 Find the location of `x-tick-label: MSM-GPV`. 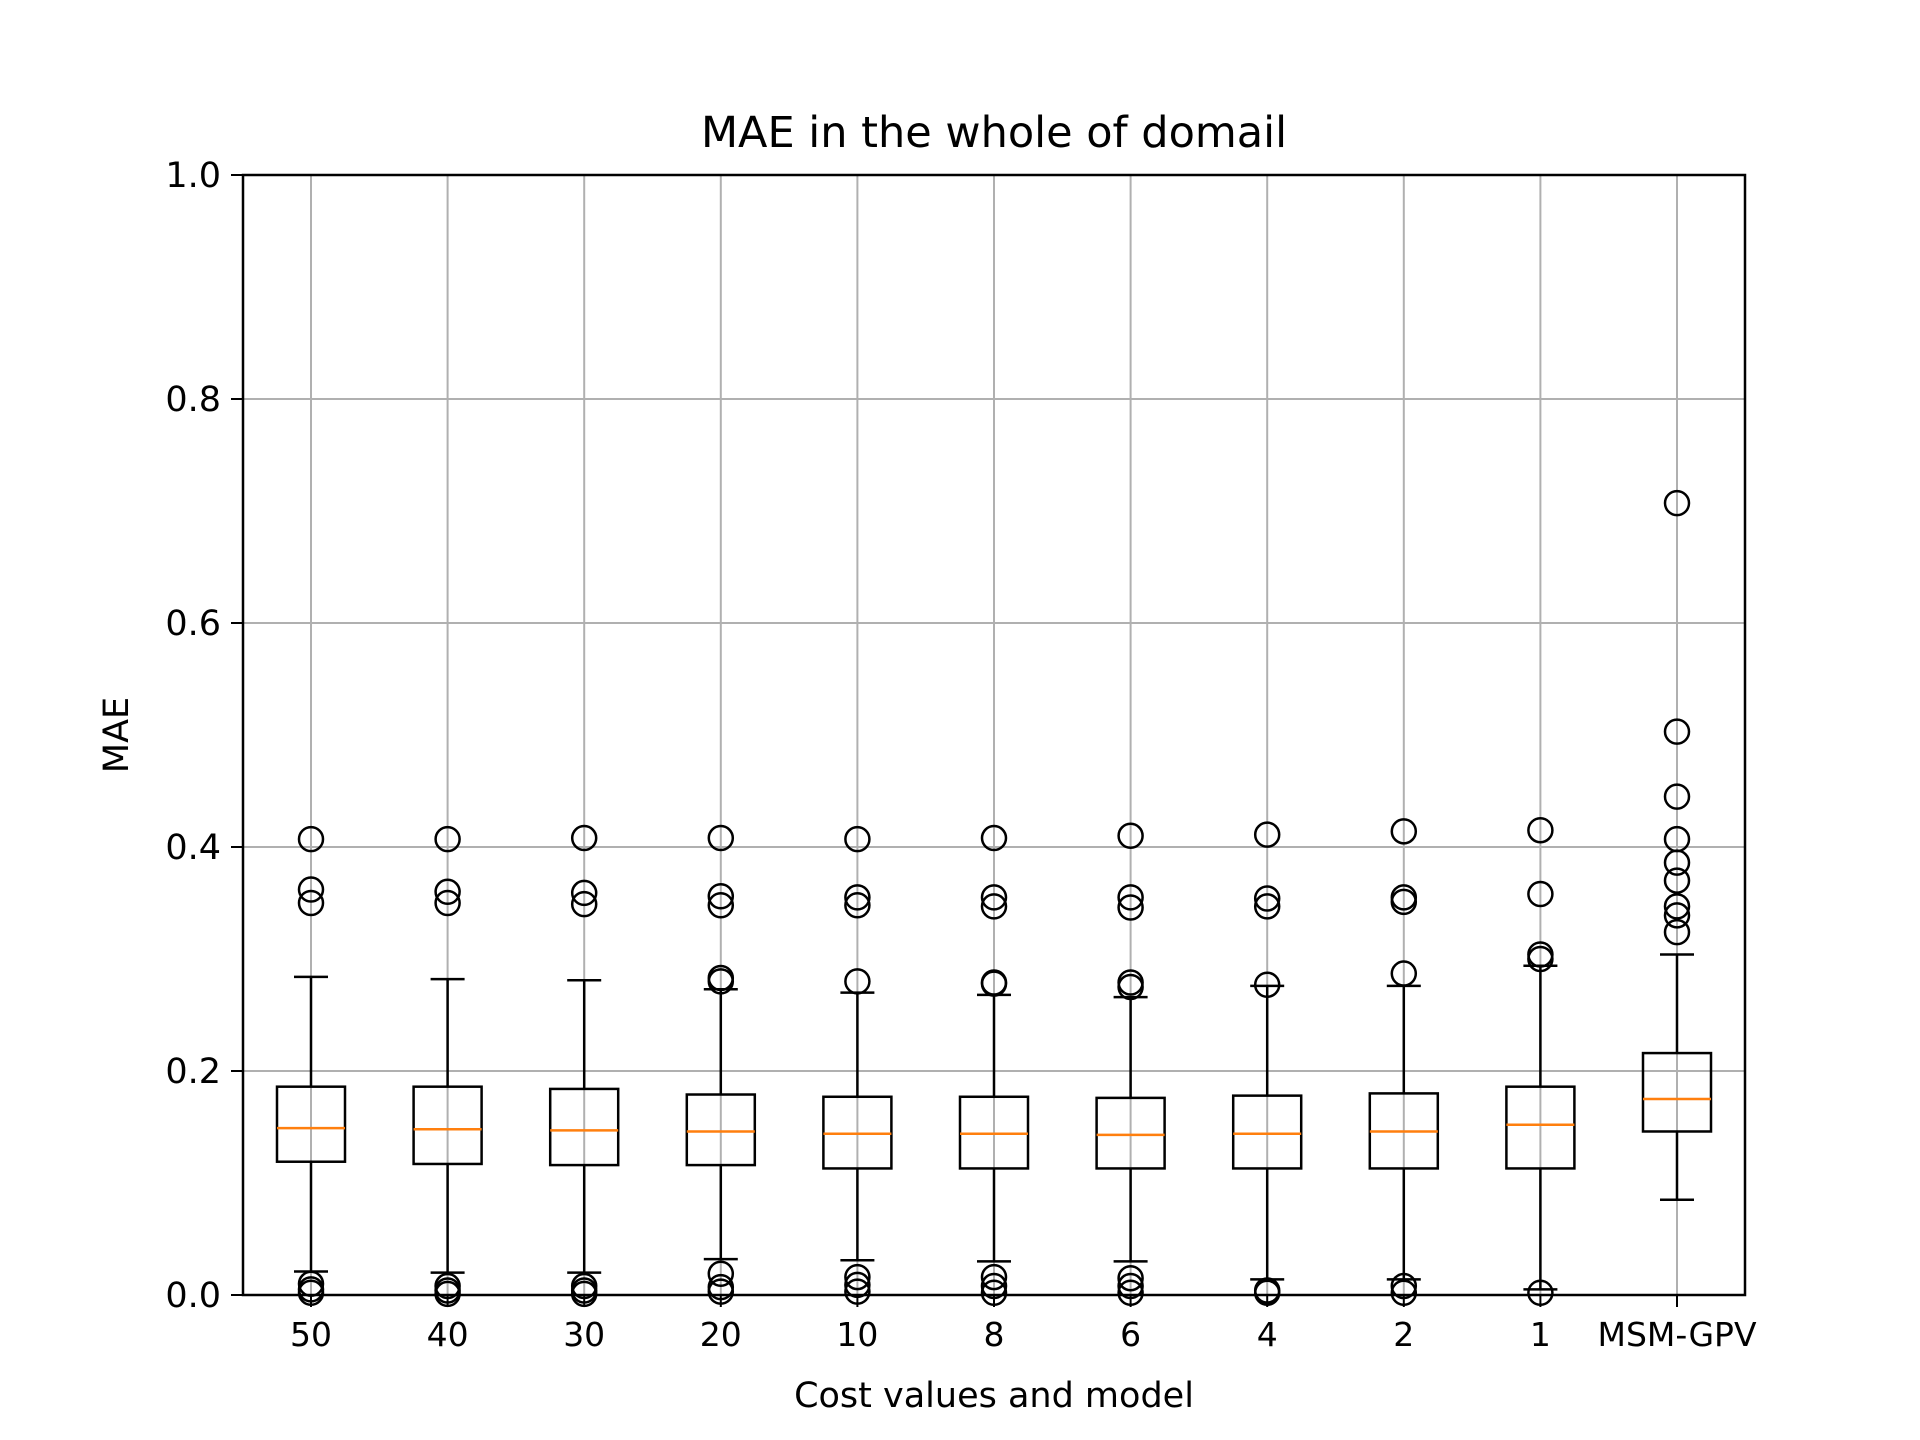

x-tick-label: MSM-GPV is located at coordinates (1676, 1334).